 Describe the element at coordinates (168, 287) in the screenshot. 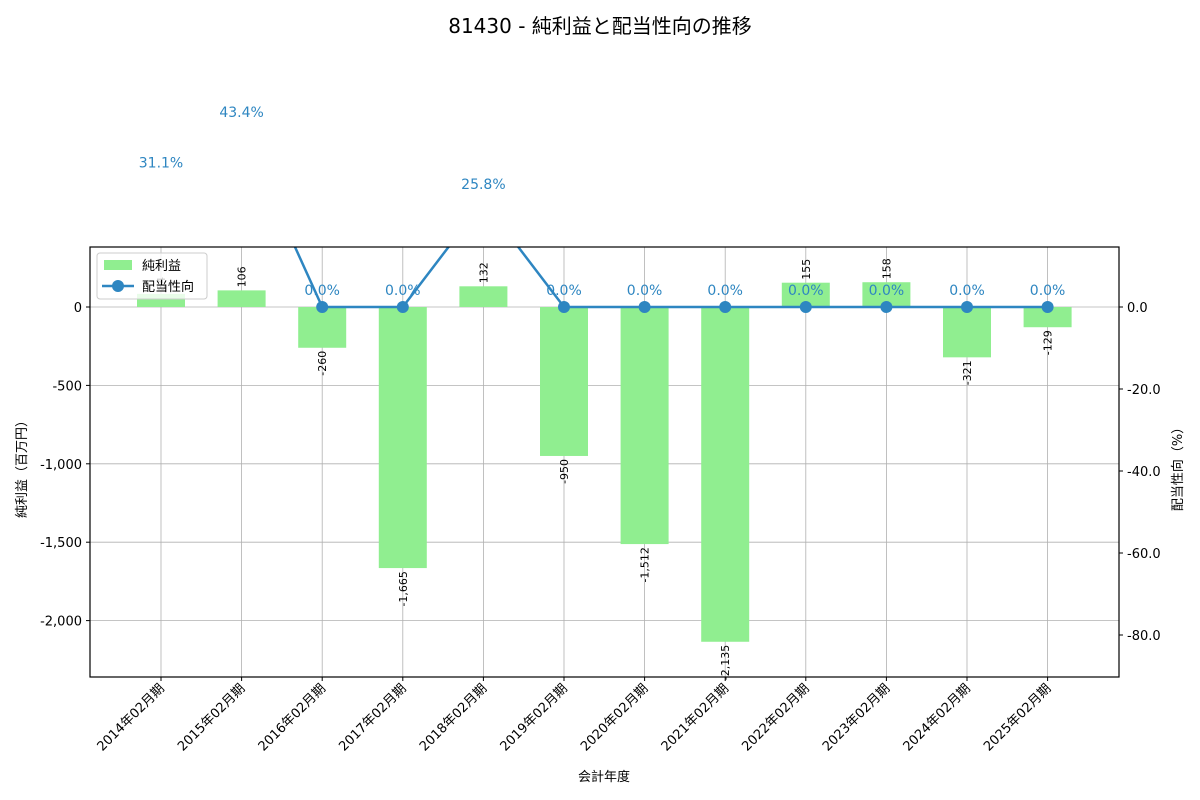

I see `legend-payout-ratio: 配当性向` at that location.